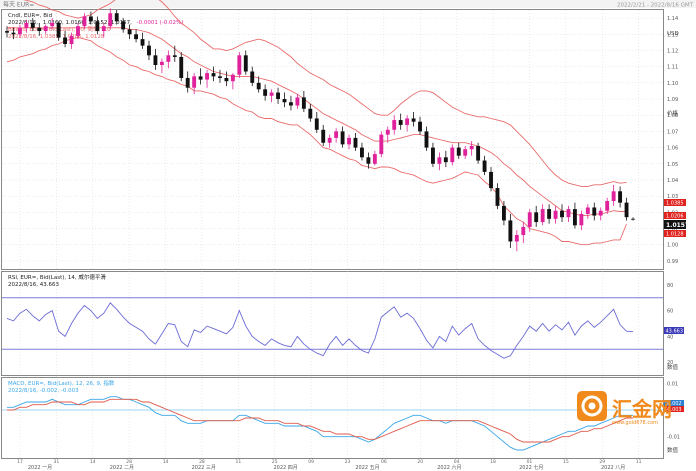  Describe the element at coordinates (23, 23) in the screenshot. I see `ohlc-date: 2022/8/16,` at that location.